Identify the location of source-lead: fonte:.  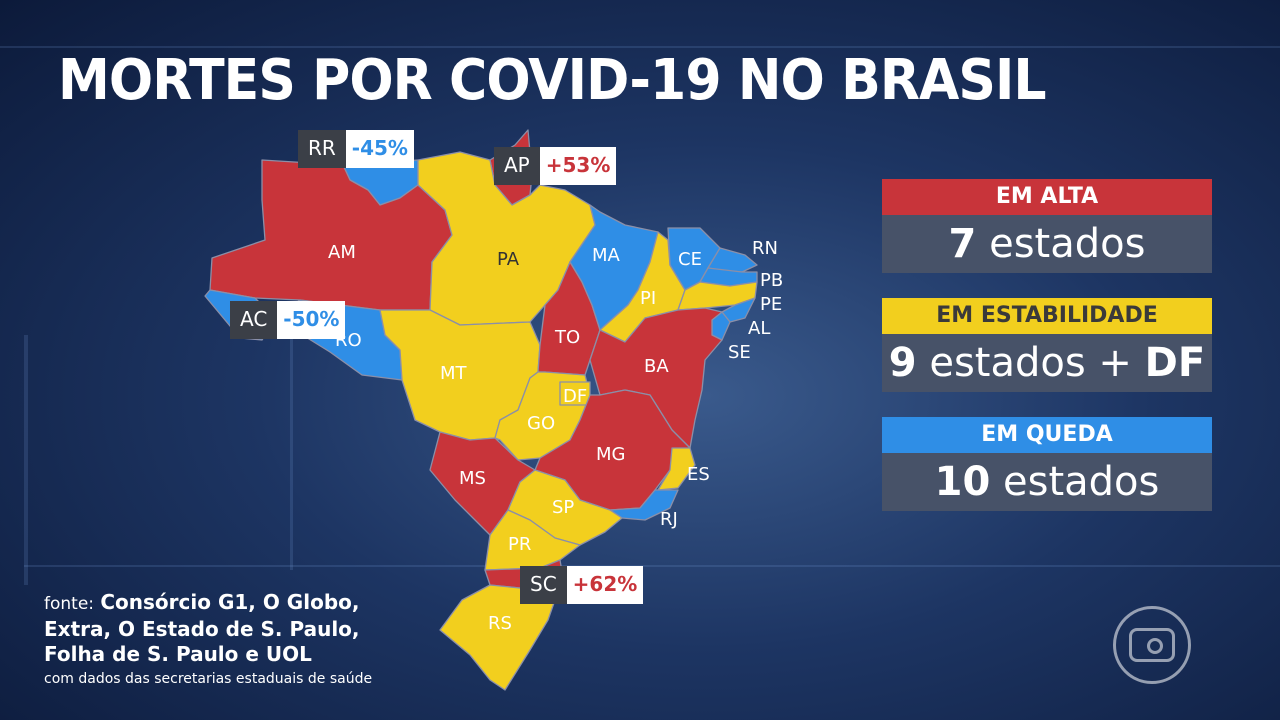
(69, 604).